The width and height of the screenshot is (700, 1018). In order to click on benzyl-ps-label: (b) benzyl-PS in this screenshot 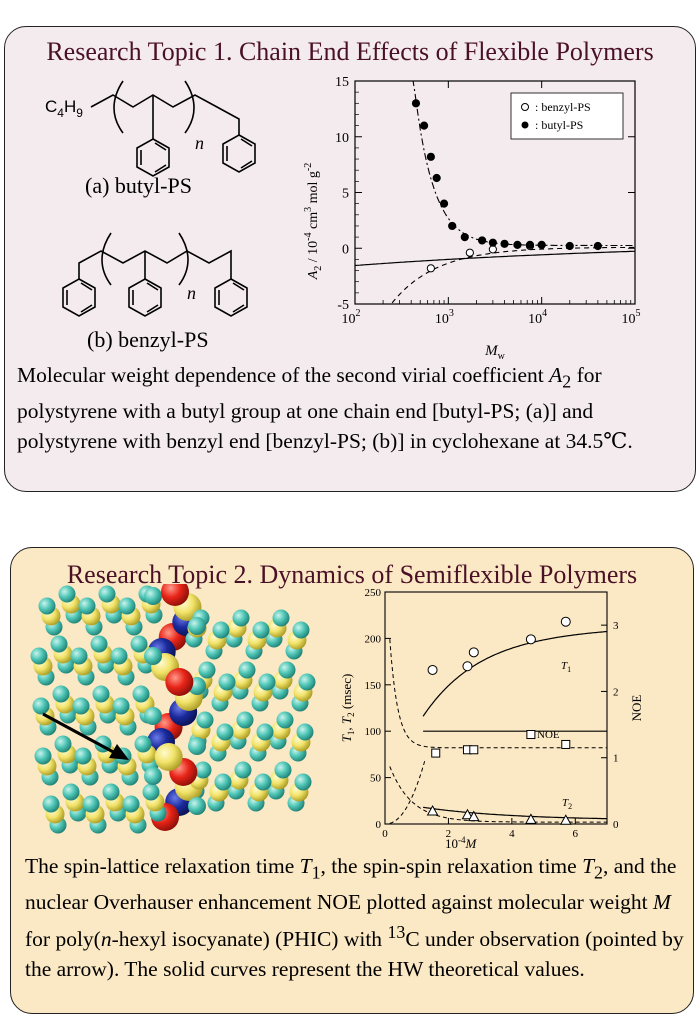, I will do `click(148, 339)`.